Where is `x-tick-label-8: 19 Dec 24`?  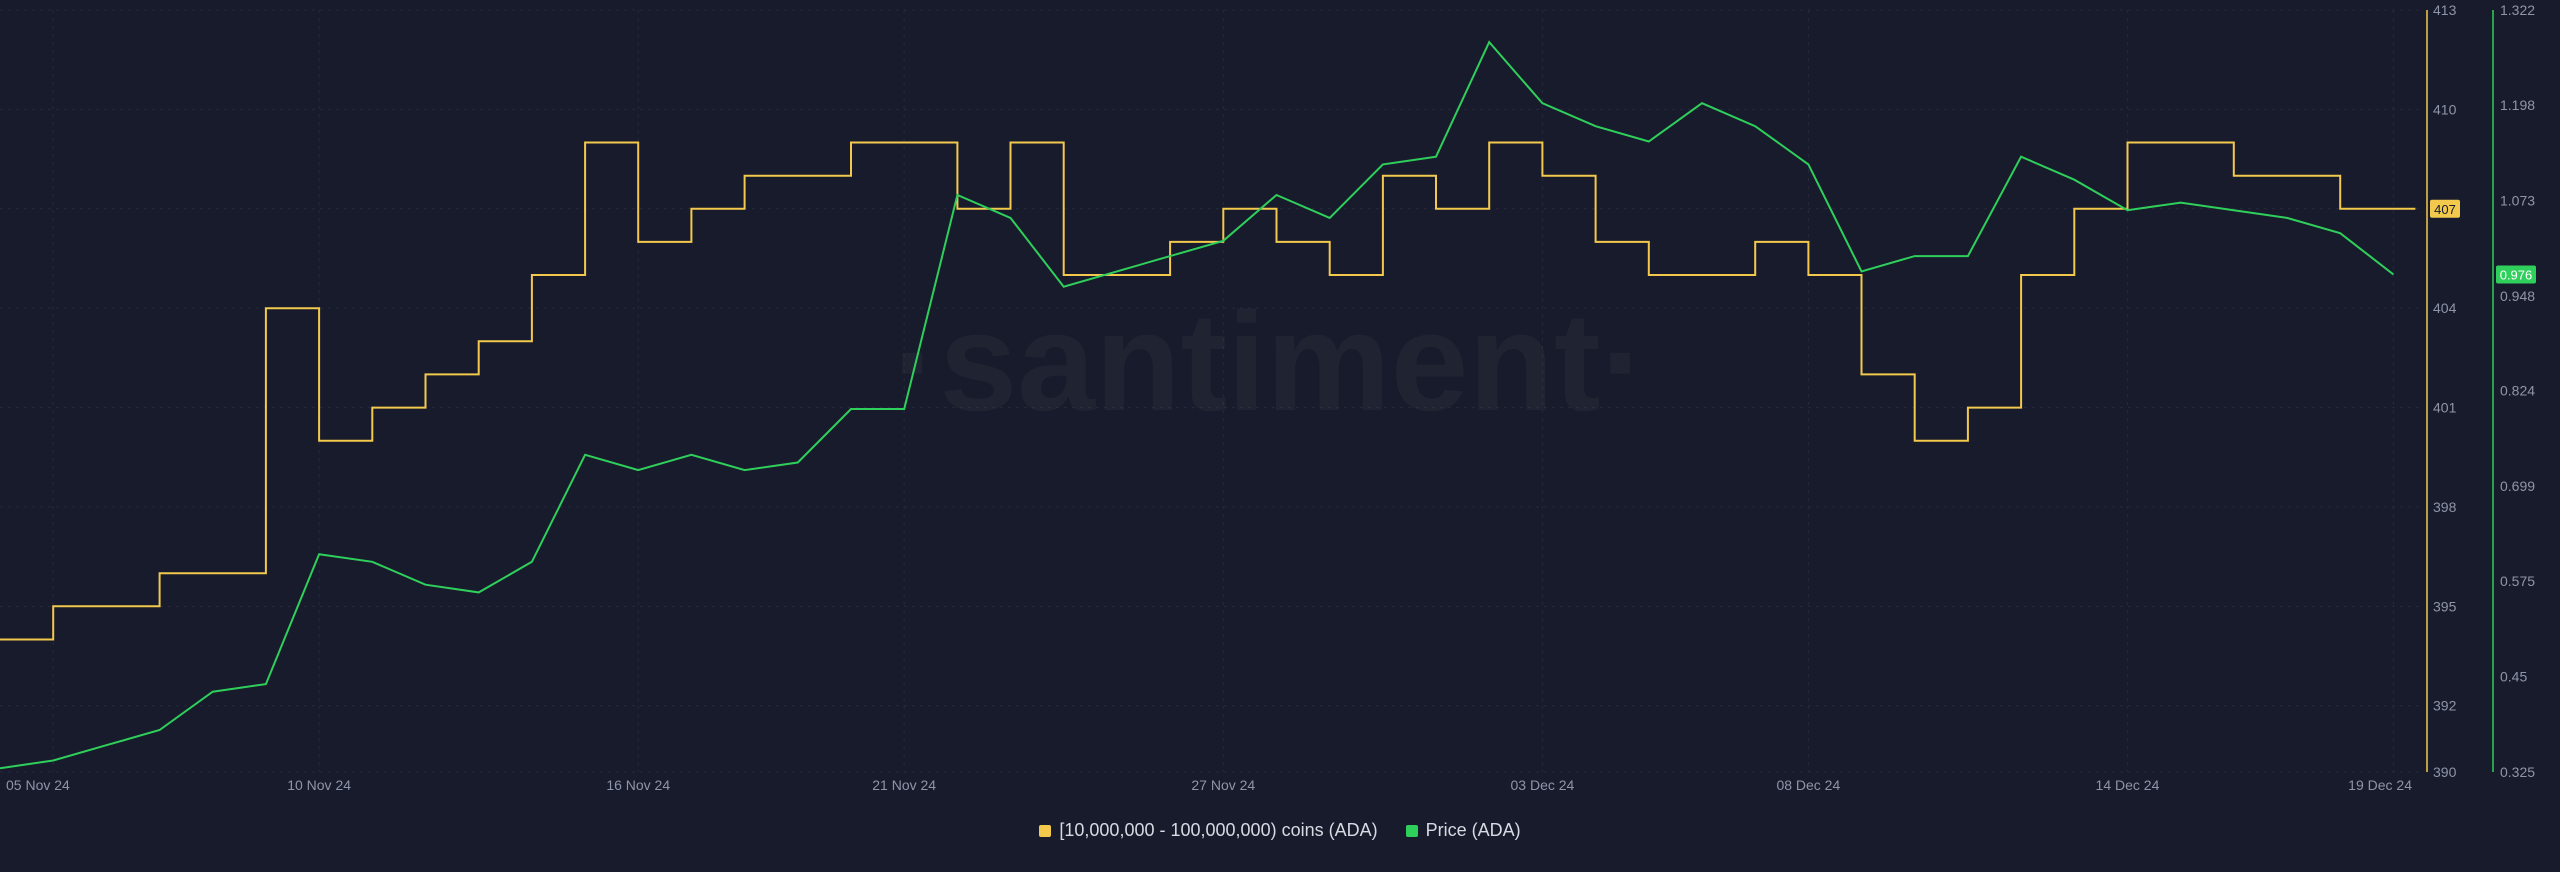 x-tick-label-8: 19 Dec 24 is located at coordinates (2380, 785).